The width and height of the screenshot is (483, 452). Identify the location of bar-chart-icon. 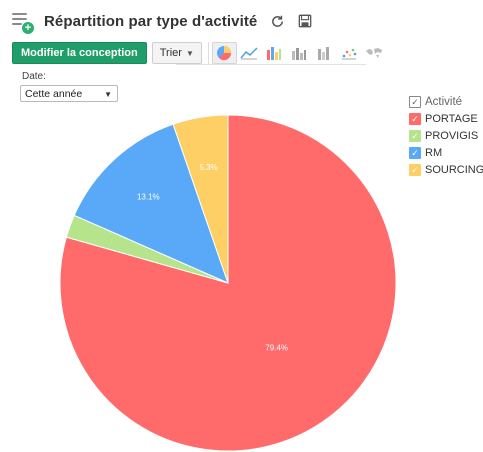
(274, 53).